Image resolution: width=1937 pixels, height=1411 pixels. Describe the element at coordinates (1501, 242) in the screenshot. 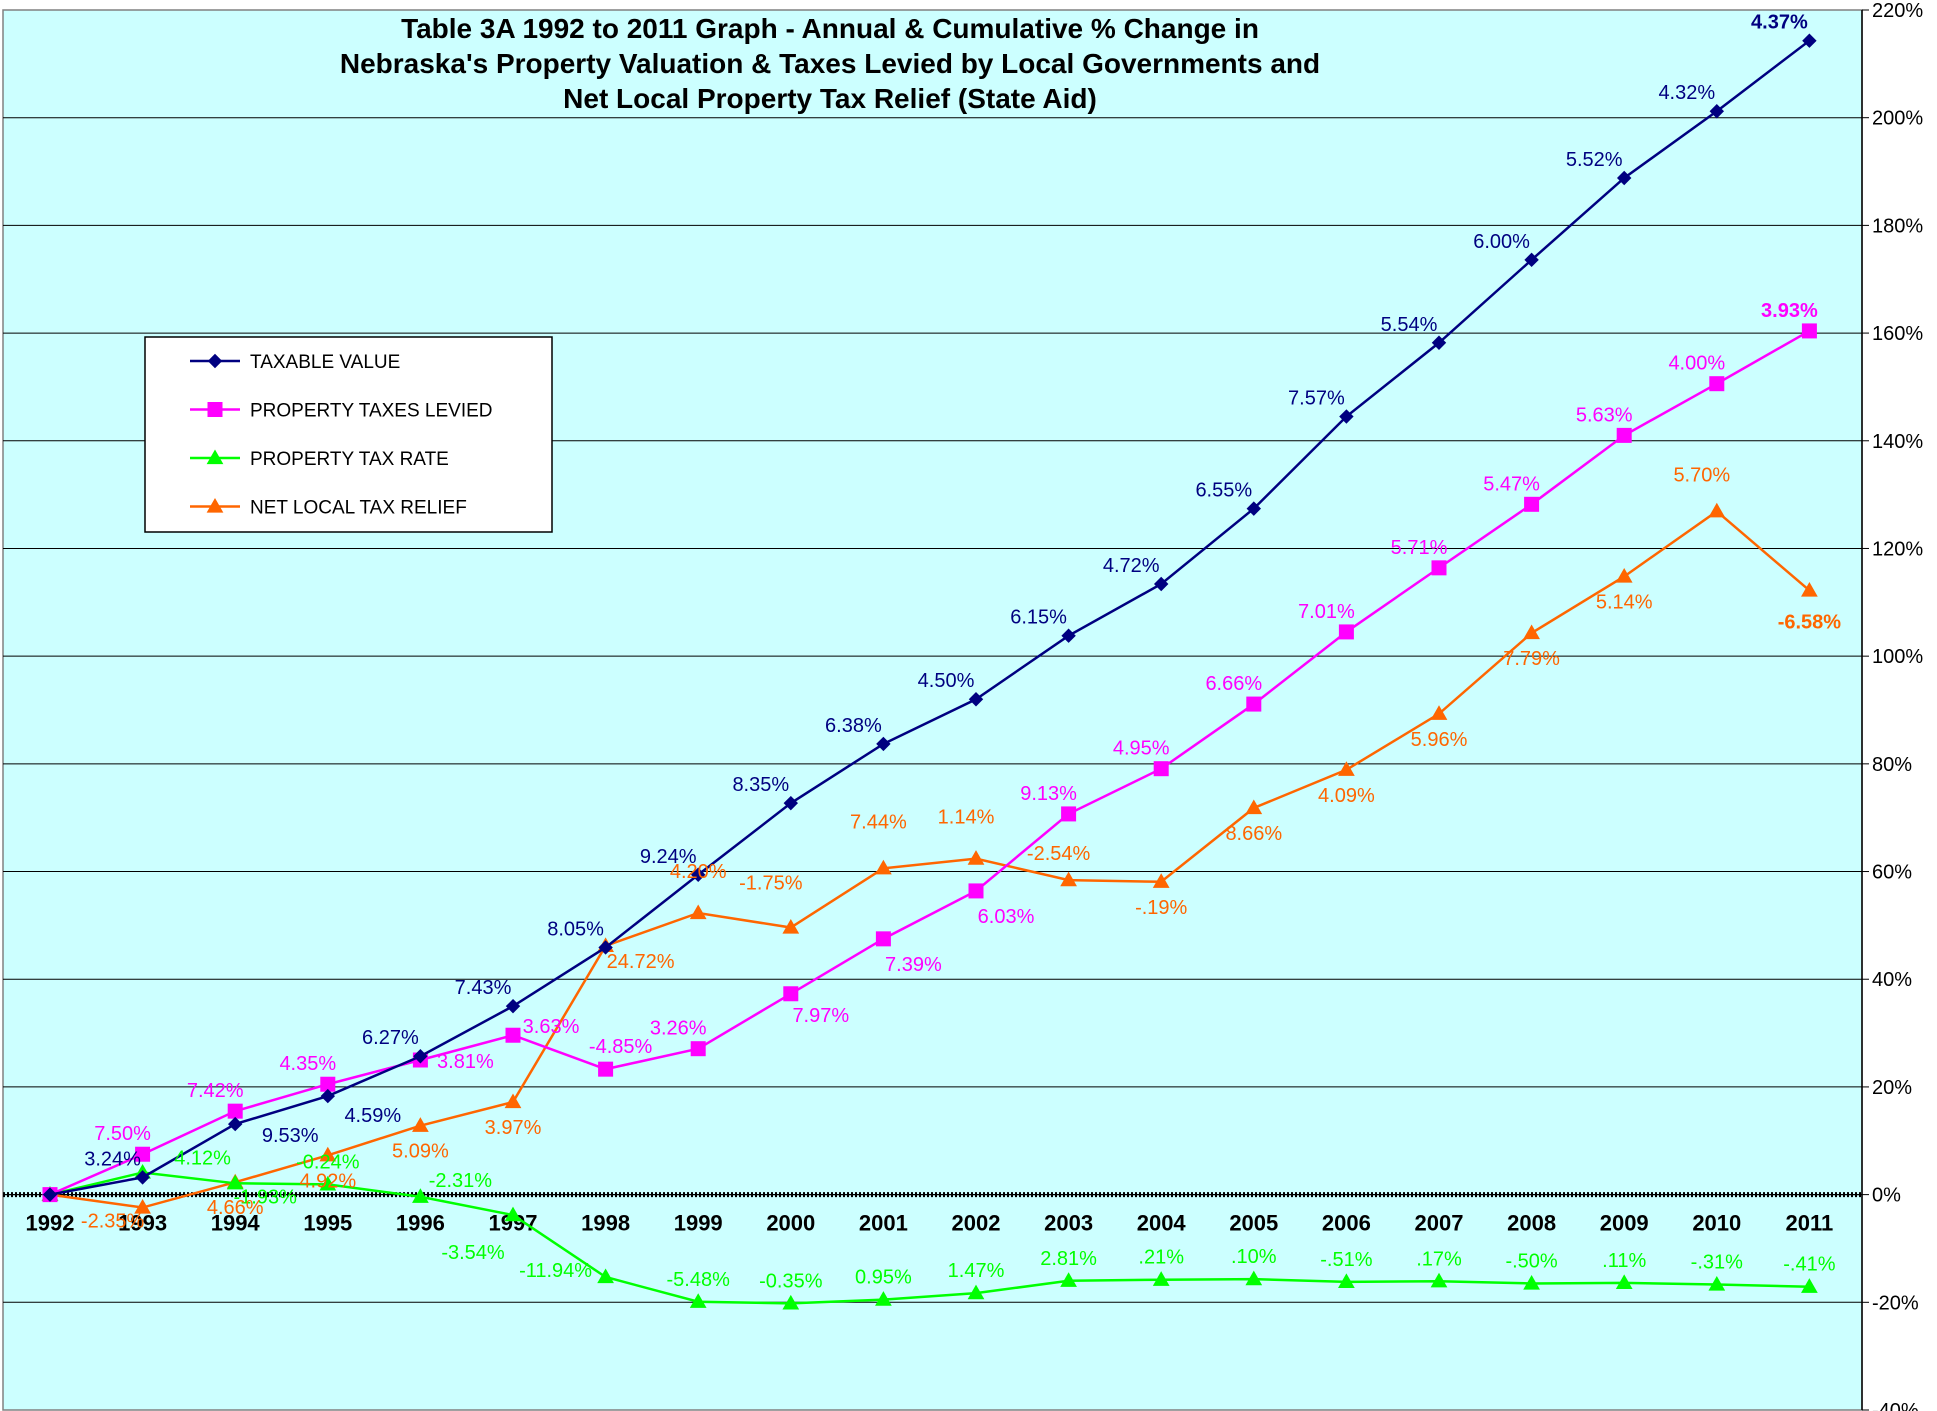

I see `data-label: 6.00%` at that location.